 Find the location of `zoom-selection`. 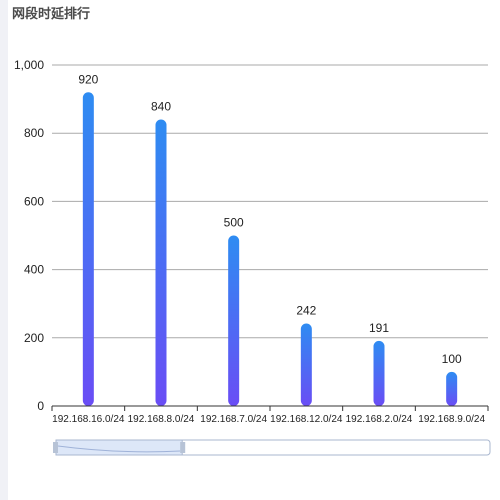

zoom-selection is located at coordinates (119, 447).